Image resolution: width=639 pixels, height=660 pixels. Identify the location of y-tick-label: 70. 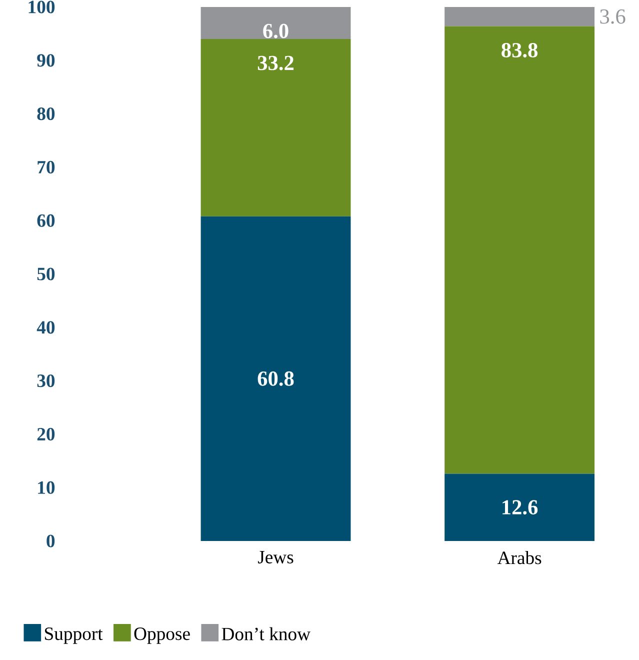
(46, 167).